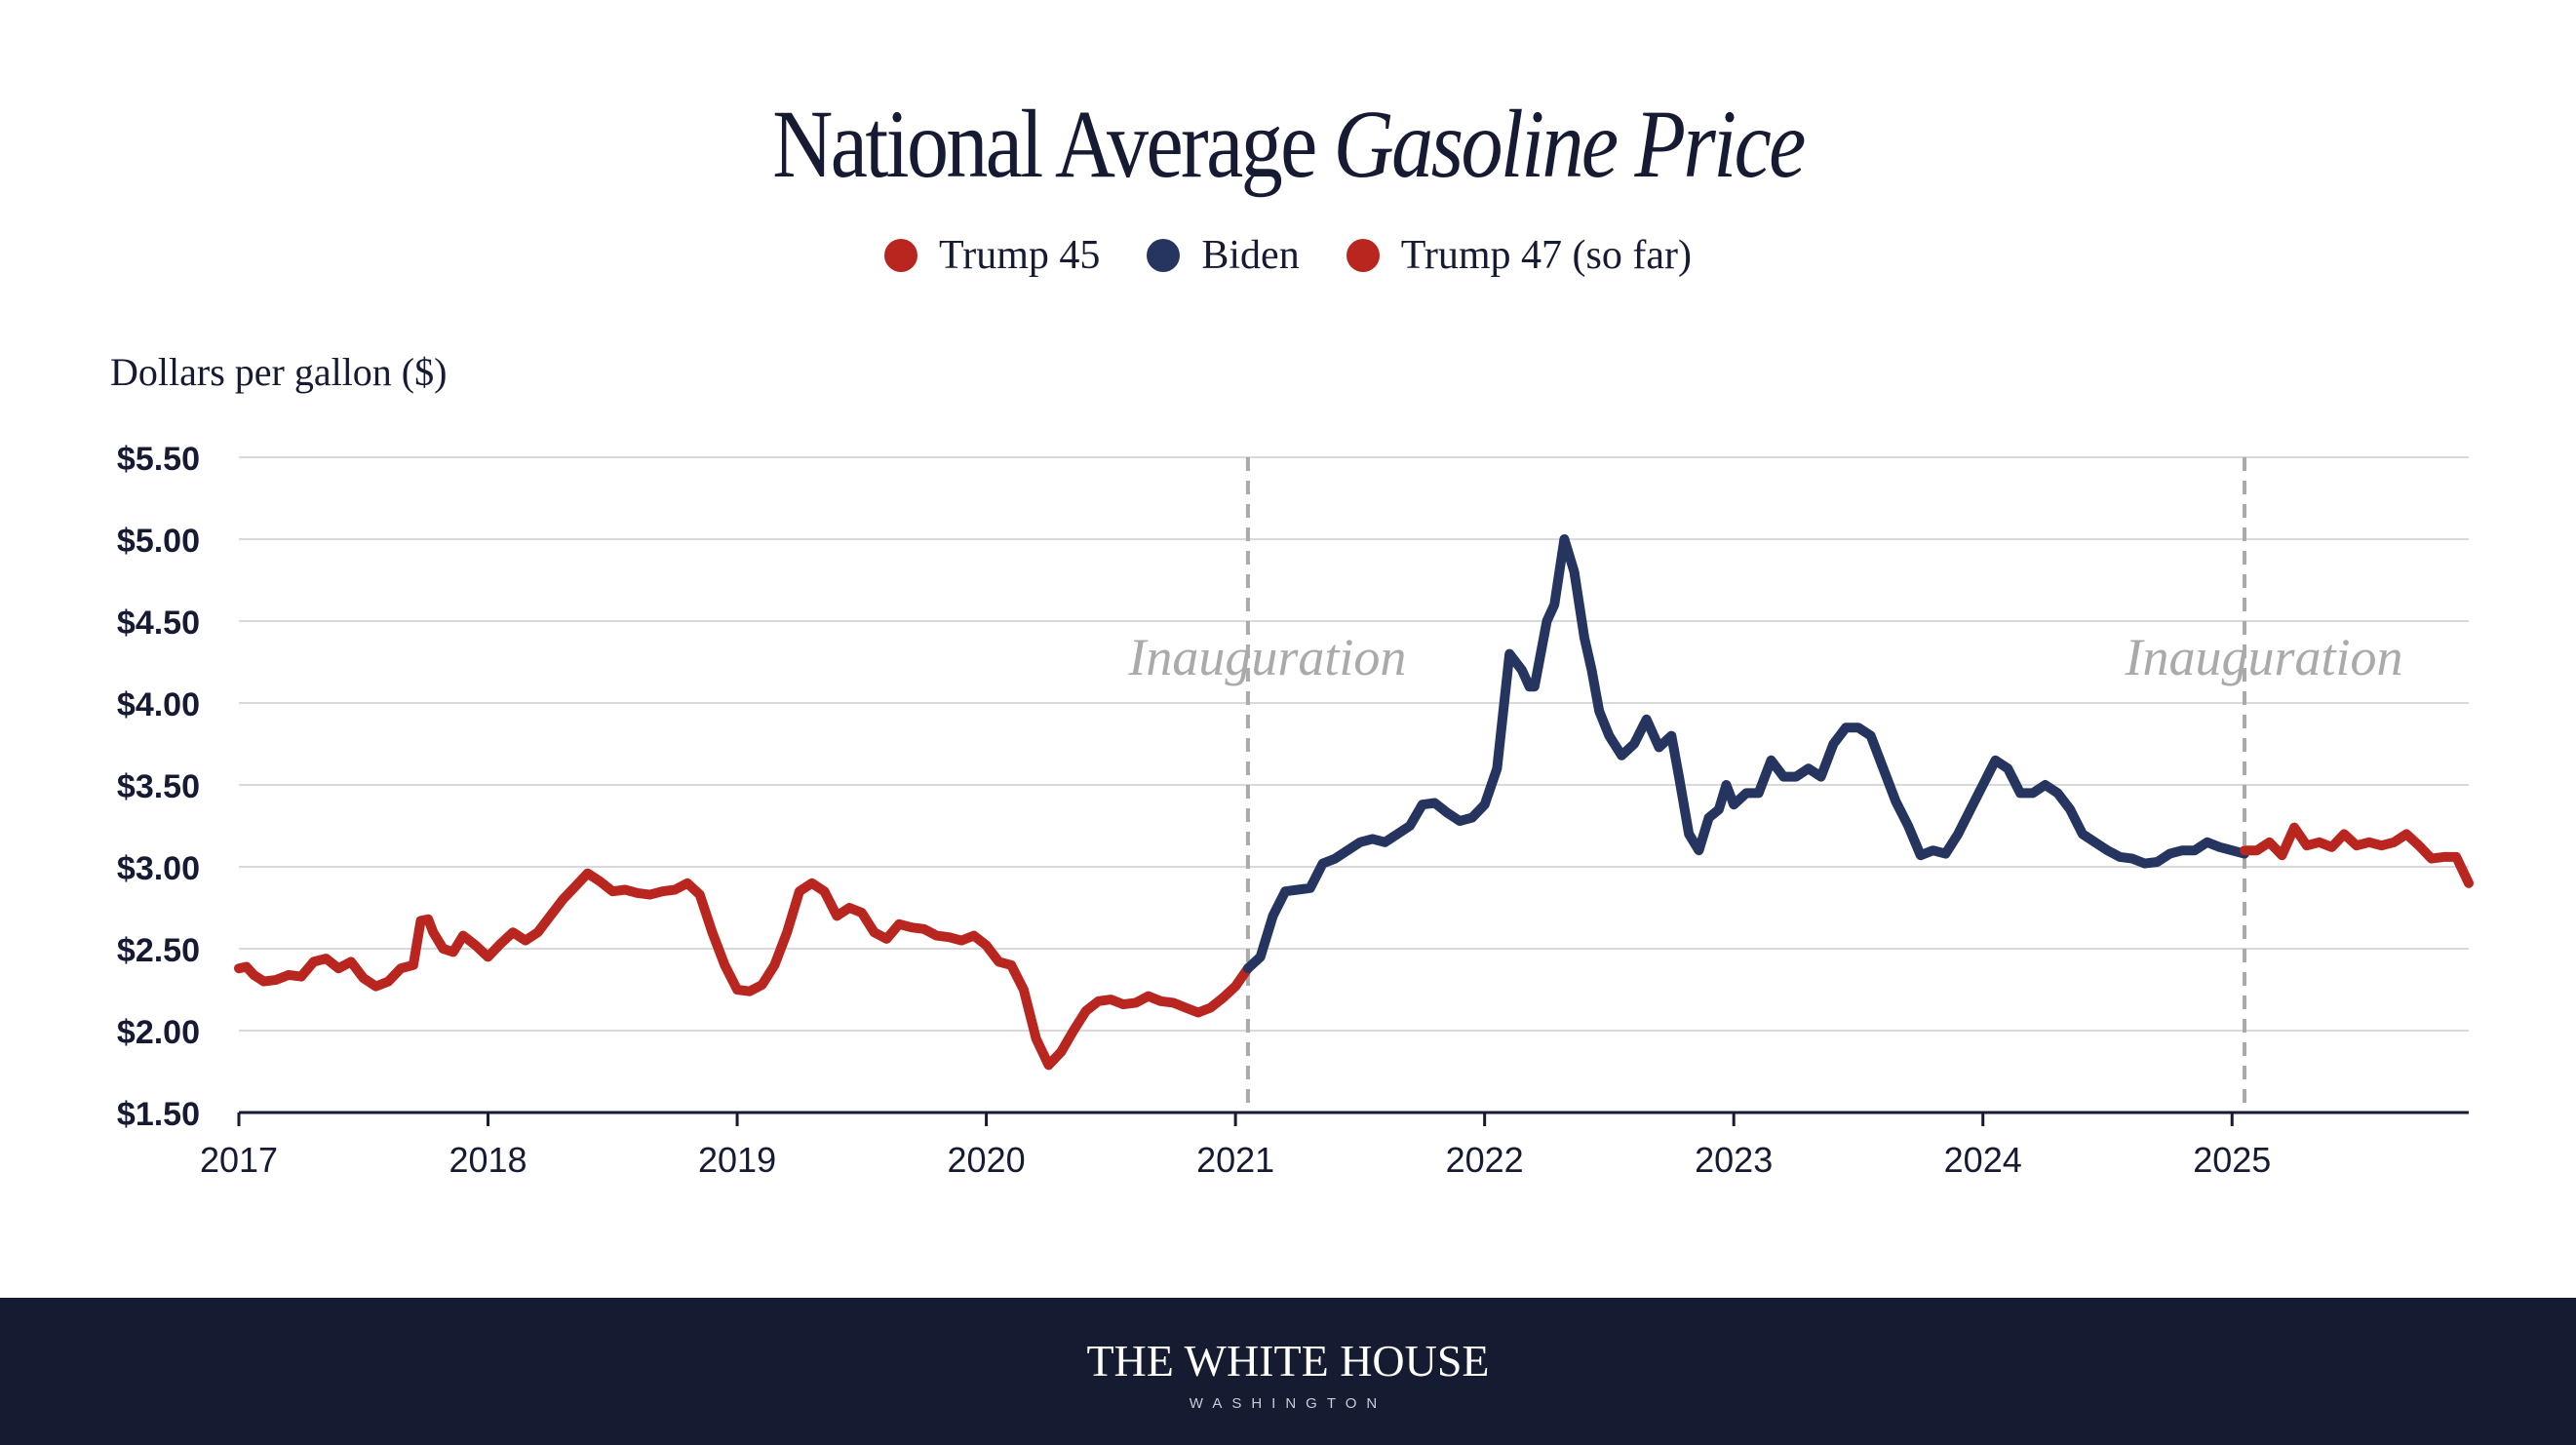  Describe the element at coordinates (158, 868) in the screenshot. I see `y-tick-label-3: $3.00` at that location.